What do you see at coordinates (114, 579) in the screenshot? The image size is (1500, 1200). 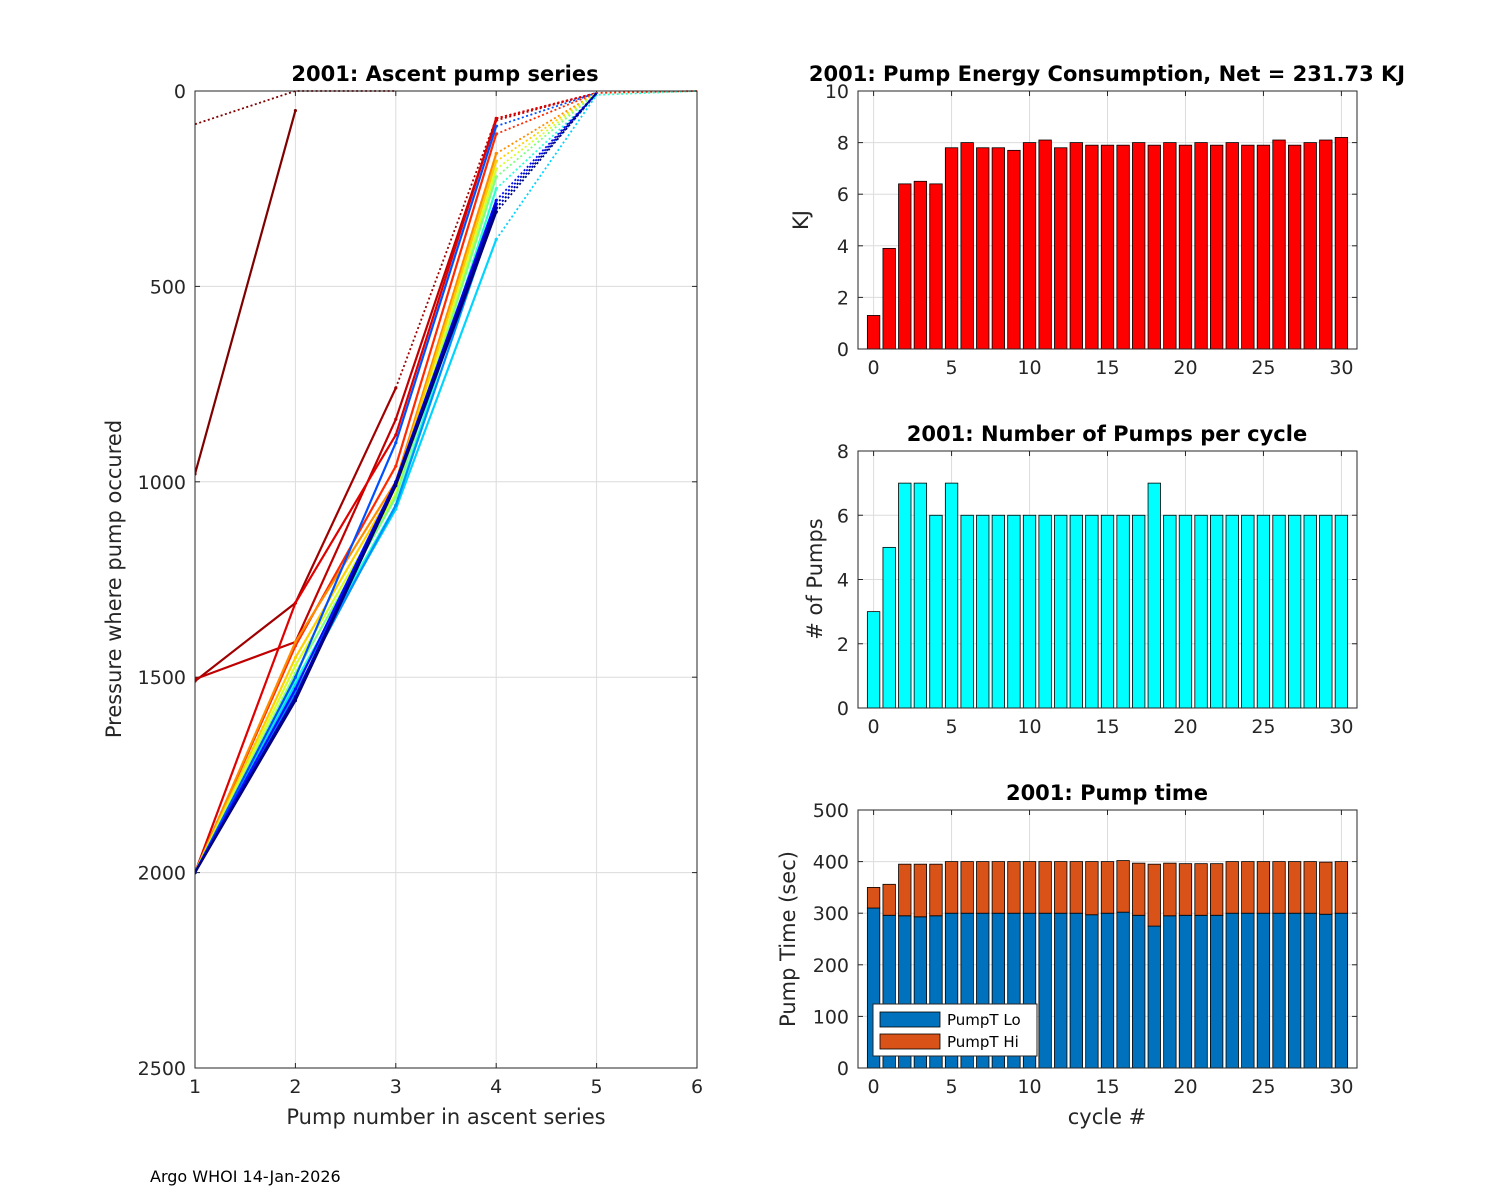 I see `ascent-ylabel: Pressure where pump occured` at bounding box center [114, 579].